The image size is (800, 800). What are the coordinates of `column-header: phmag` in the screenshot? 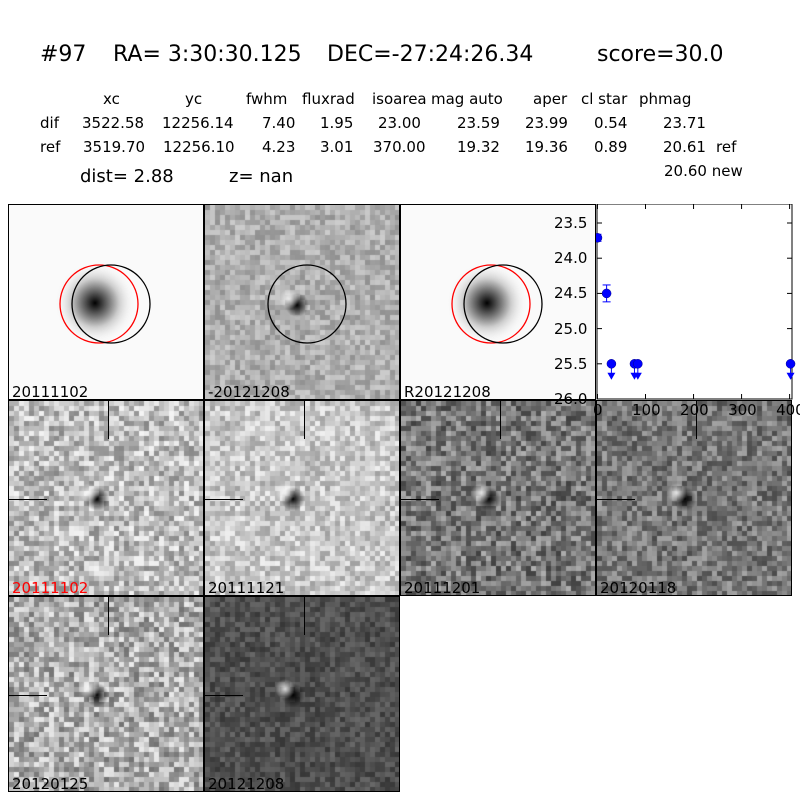 It's located at (665, 99).